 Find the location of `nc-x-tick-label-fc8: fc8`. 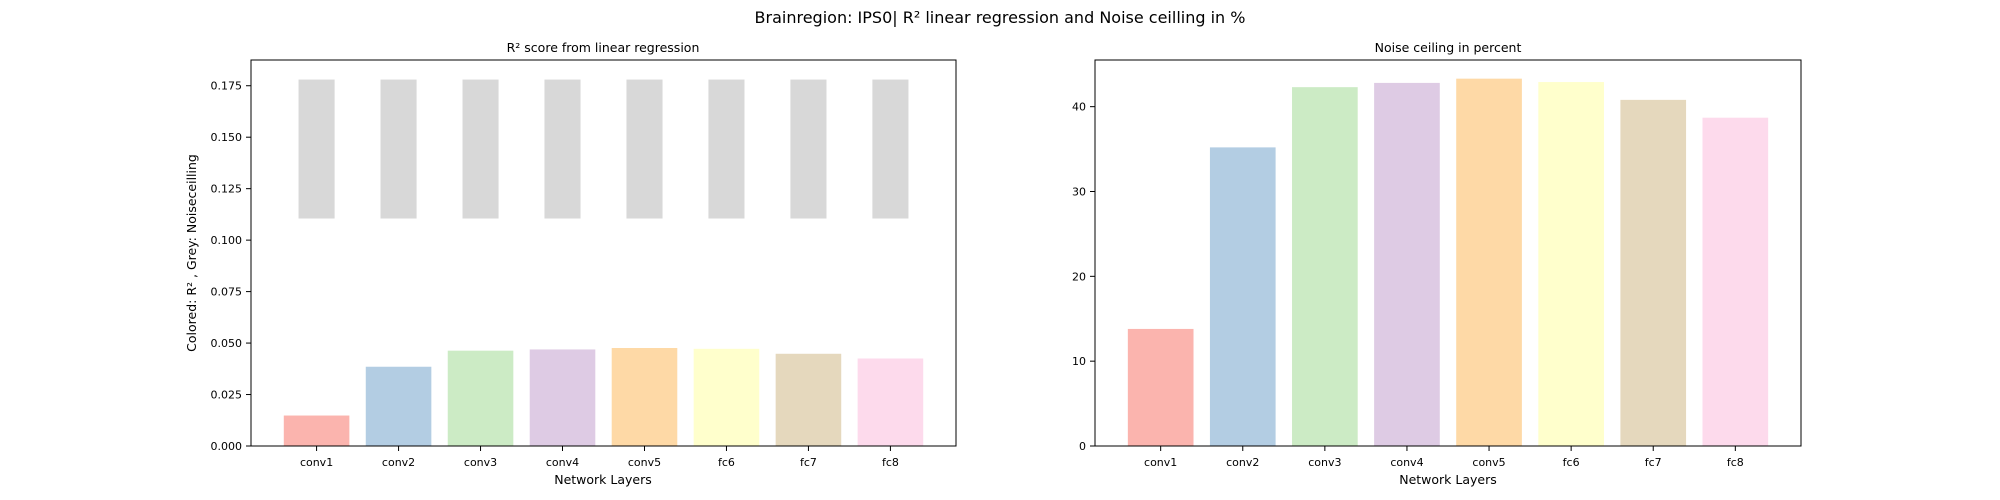

nc-x-tick-label-fc8: fc8 is located at coordinates (1735, 462).